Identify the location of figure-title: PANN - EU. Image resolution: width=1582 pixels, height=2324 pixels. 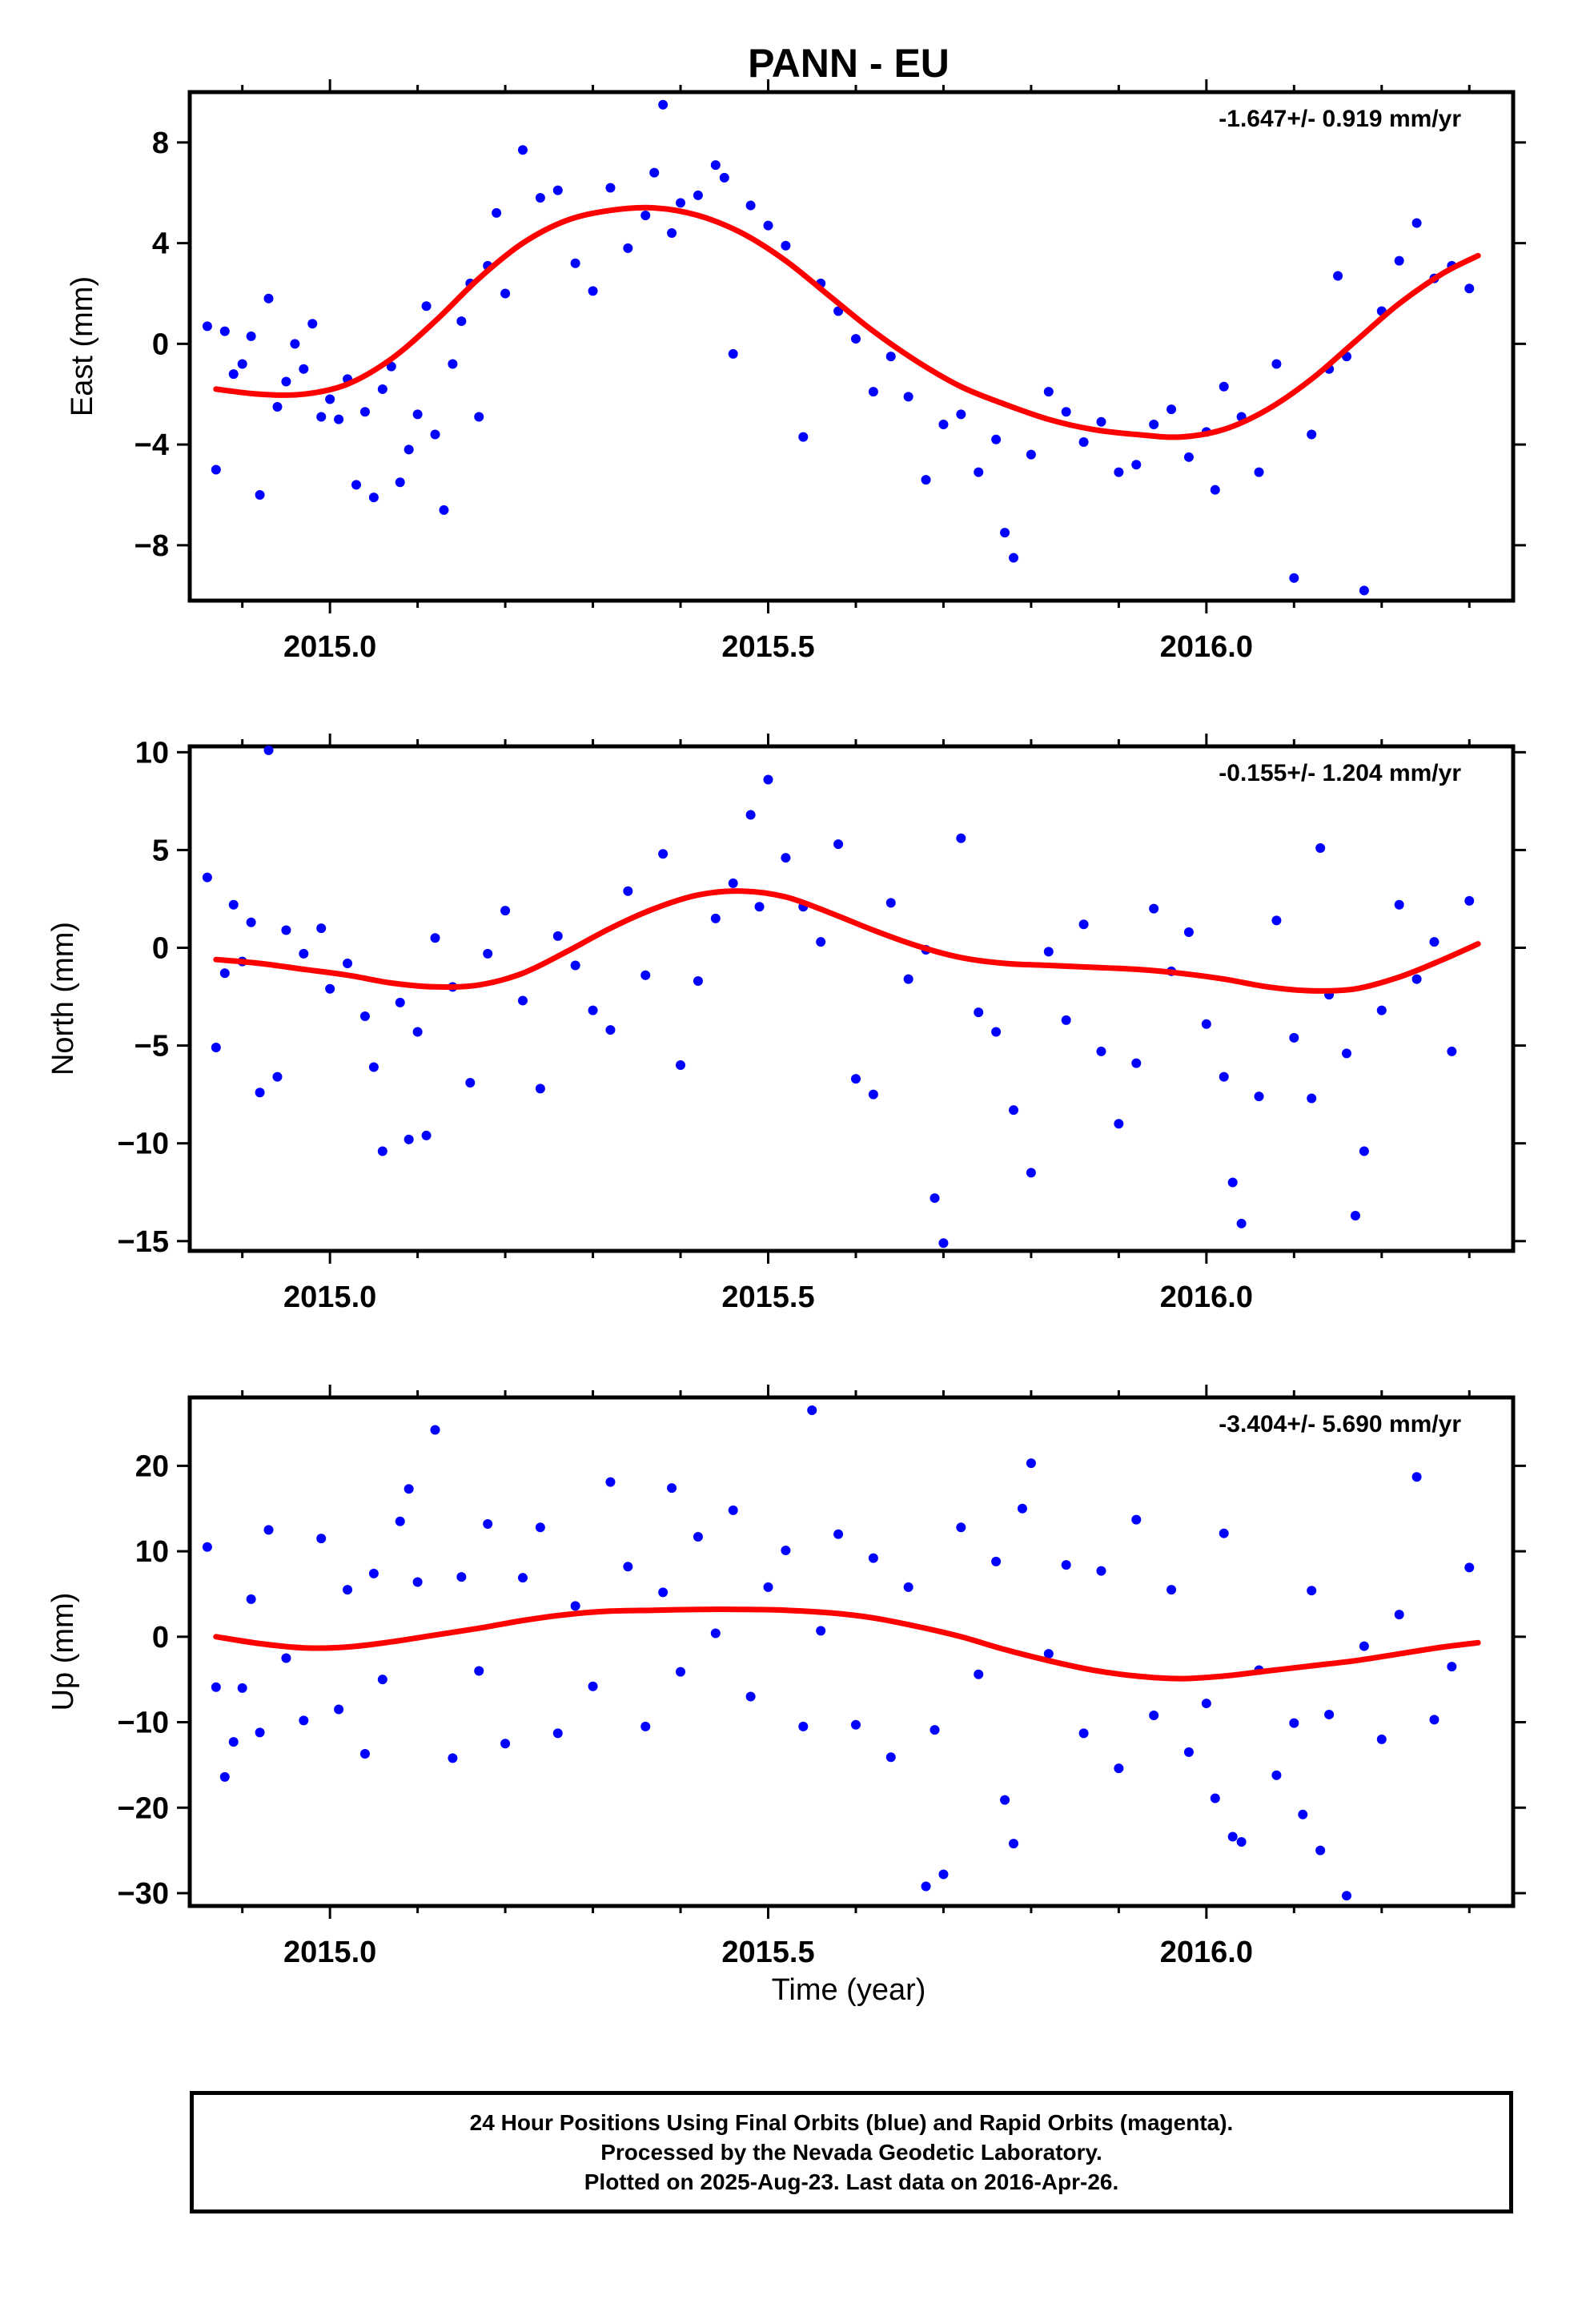
(849, 63).